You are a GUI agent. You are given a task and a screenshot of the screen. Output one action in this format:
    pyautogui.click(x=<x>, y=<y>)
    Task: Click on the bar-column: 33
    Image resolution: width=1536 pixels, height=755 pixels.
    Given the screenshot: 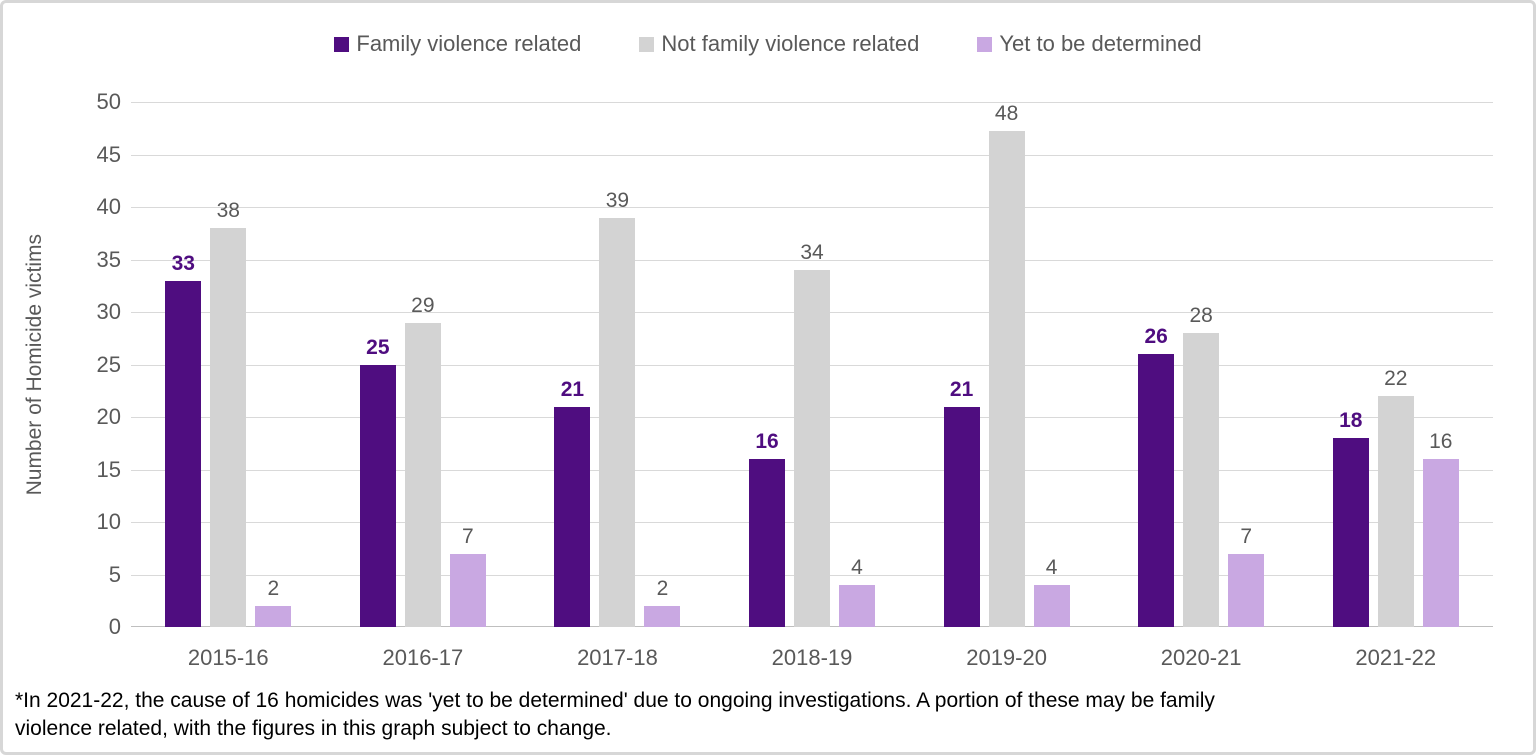 What is the action you would take?
    pyautogui.click(x=183, y=364)
    